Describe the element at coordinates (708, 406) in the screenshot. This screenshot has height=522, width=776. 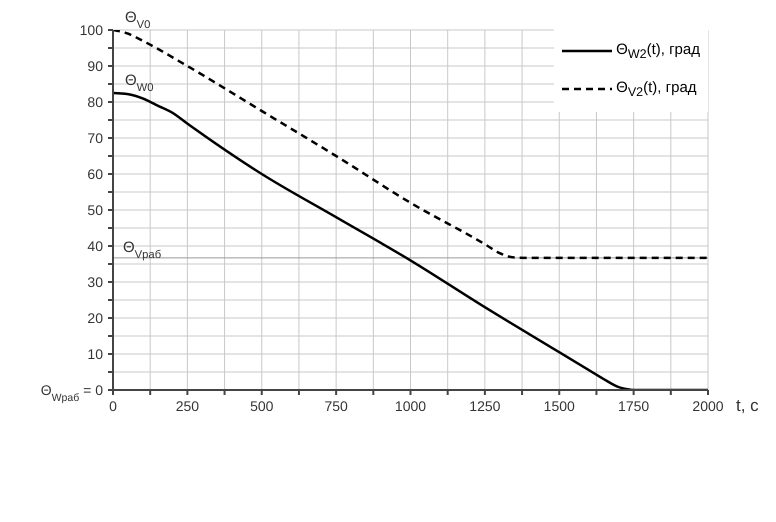
I see `x-tick-label: 2000` at that location.